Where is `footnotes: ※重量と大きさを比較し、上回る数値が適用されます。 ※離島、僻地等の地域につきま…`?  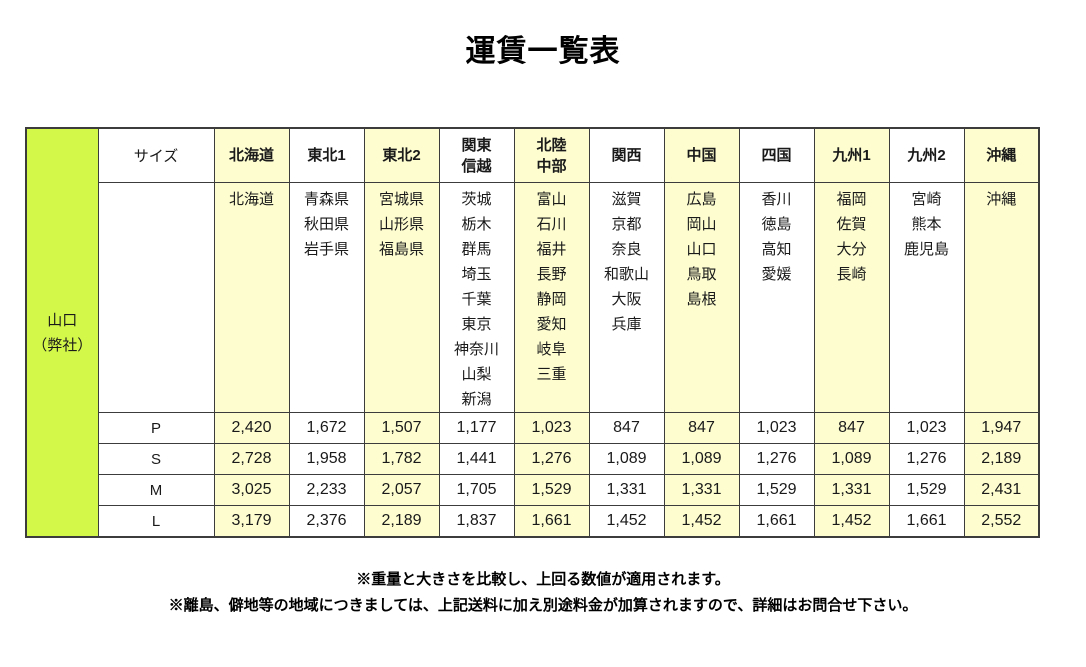
footnotes: ※重量と大きさを比較し、上回る数値が適用されます。 ※離島、僻地等の地域につきま… is located at coordinates (543, 593).